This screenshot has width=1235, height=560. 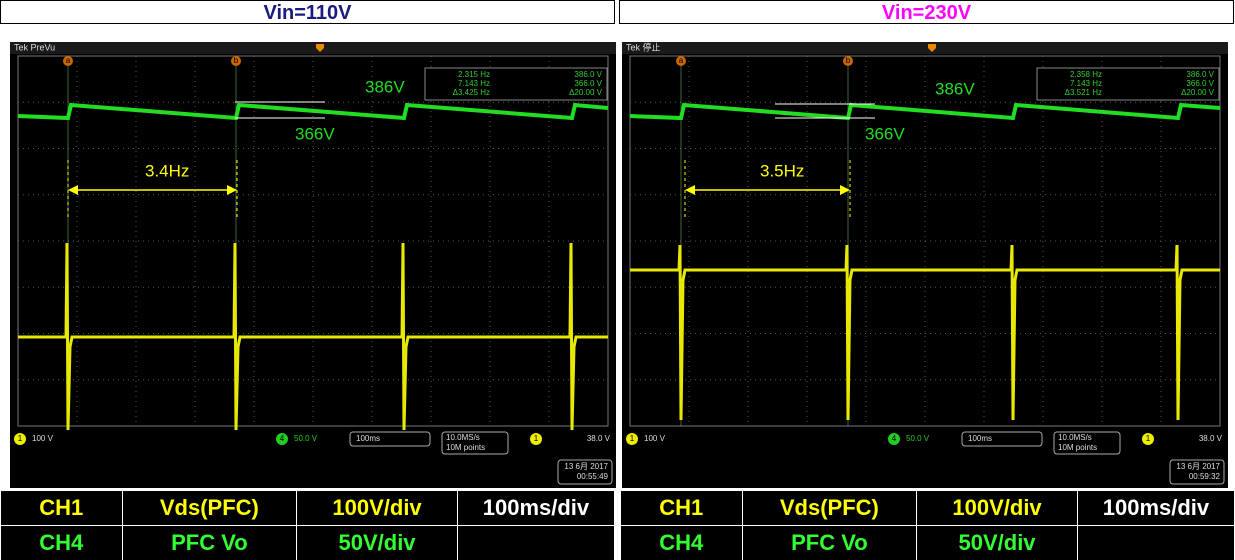 I want to click on readout-value: Δ3.425 Hz, so click(x=471, y=92).